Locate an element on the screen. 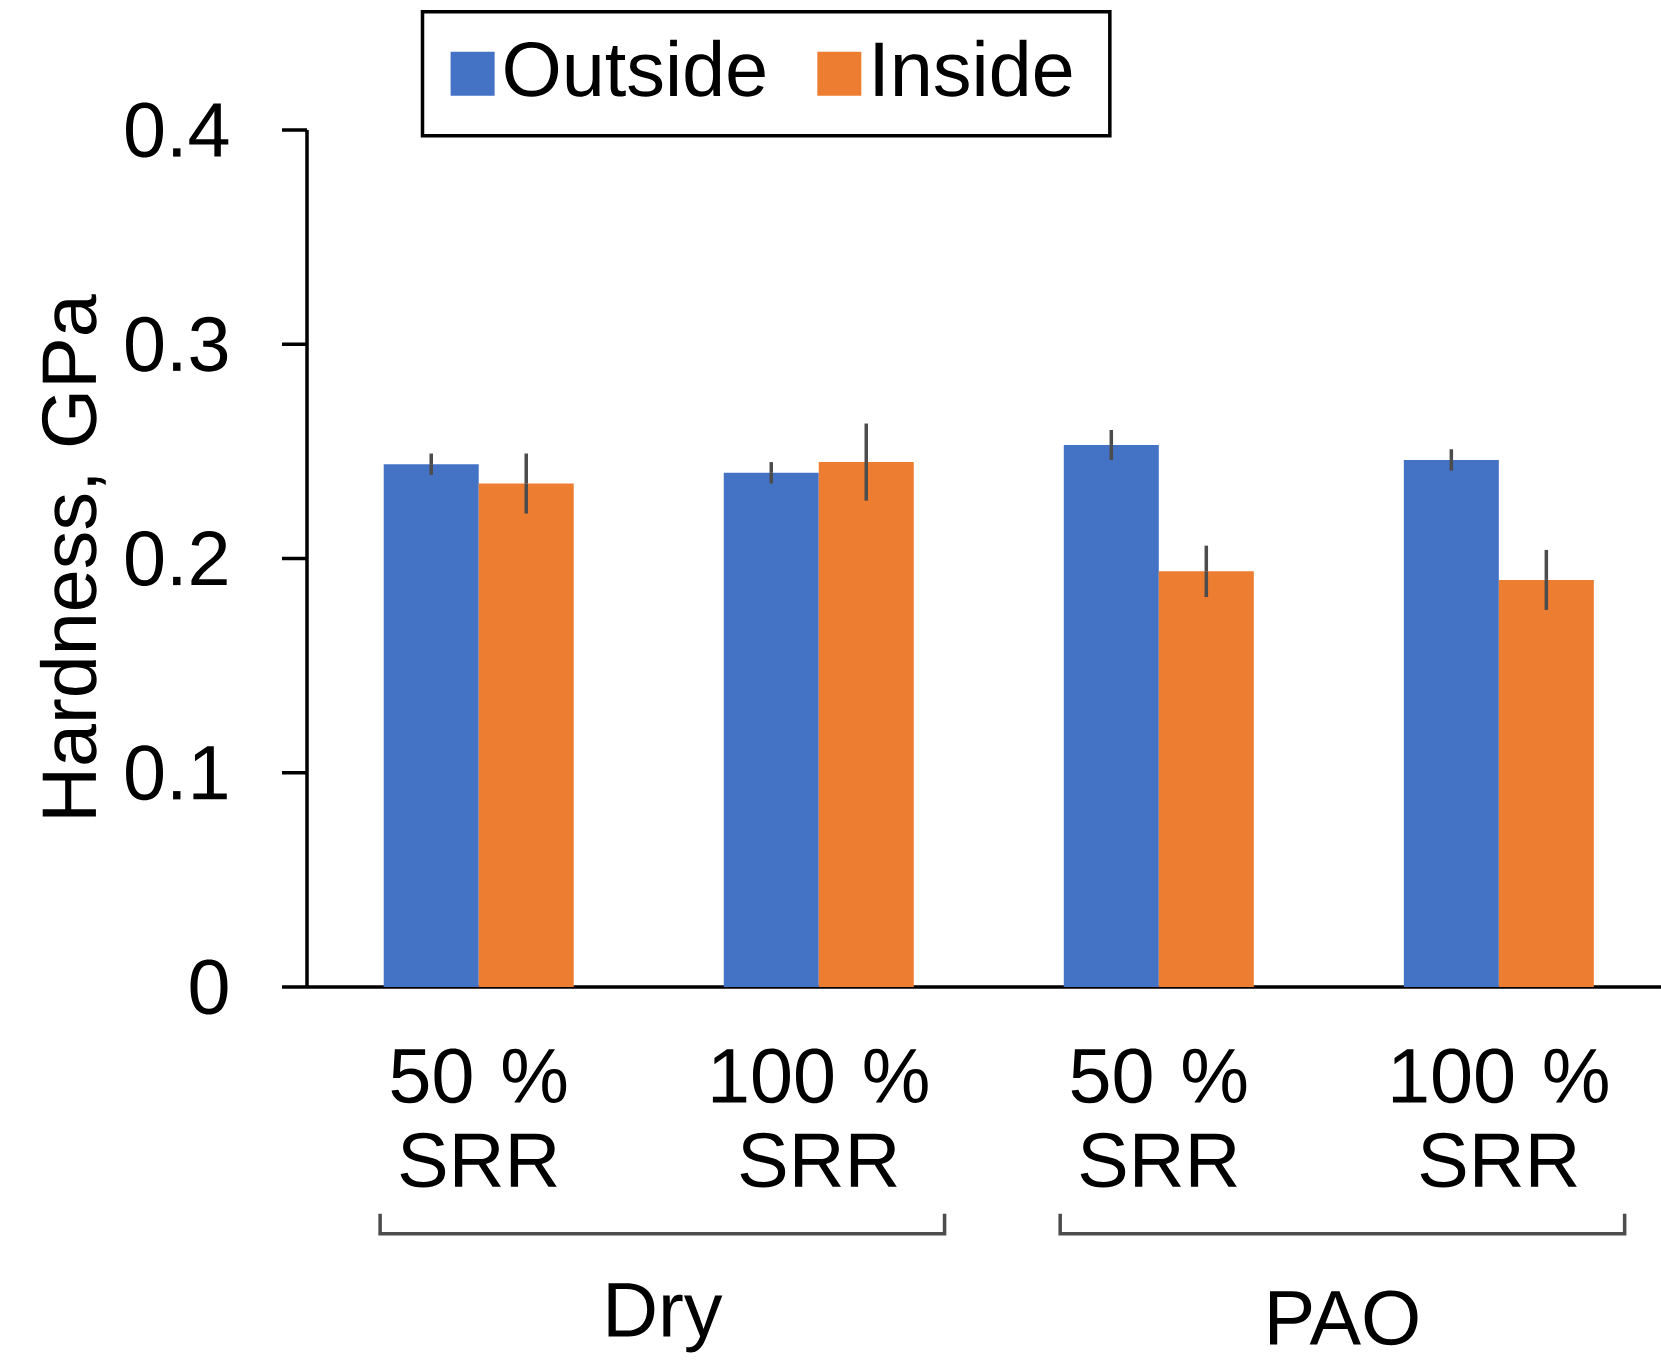  y-tick-label: 0.3 is located at coordinates (177, 344).